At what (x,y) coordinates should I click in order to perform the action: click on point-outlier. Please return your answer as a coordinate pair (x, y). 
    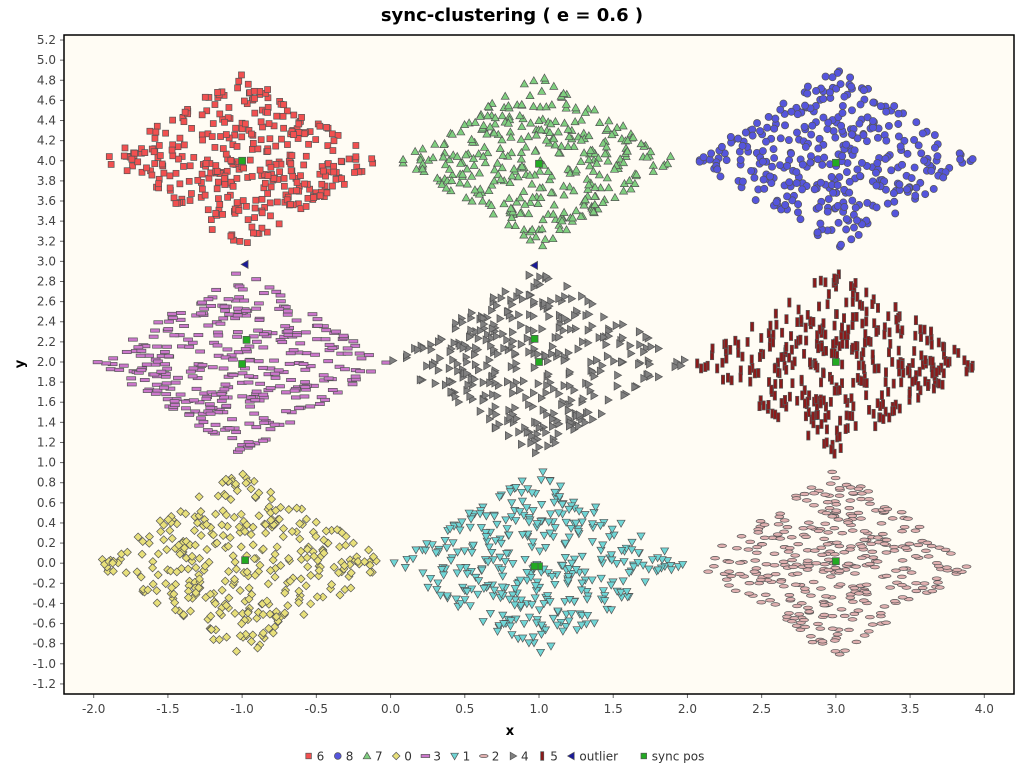
    Looking at the image, I should click on (244, 264).